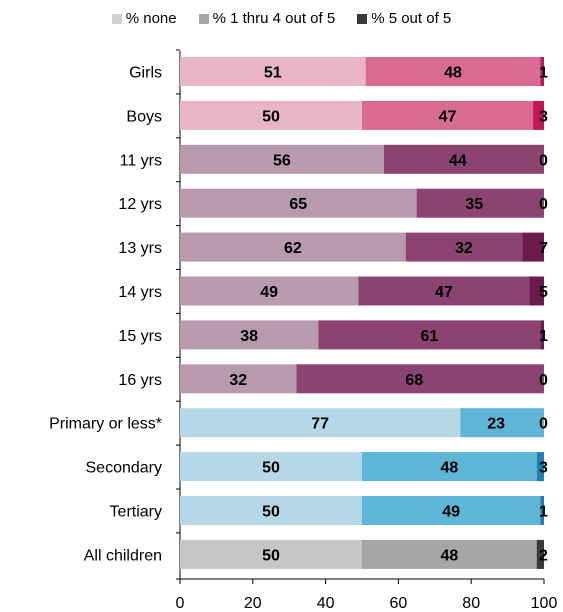 This screenshot has width=563, height=612. What do you see at coordinates (471, 603) in the screenshot?
I see `x-tick-label: 80` at bounding box center [471, 603].